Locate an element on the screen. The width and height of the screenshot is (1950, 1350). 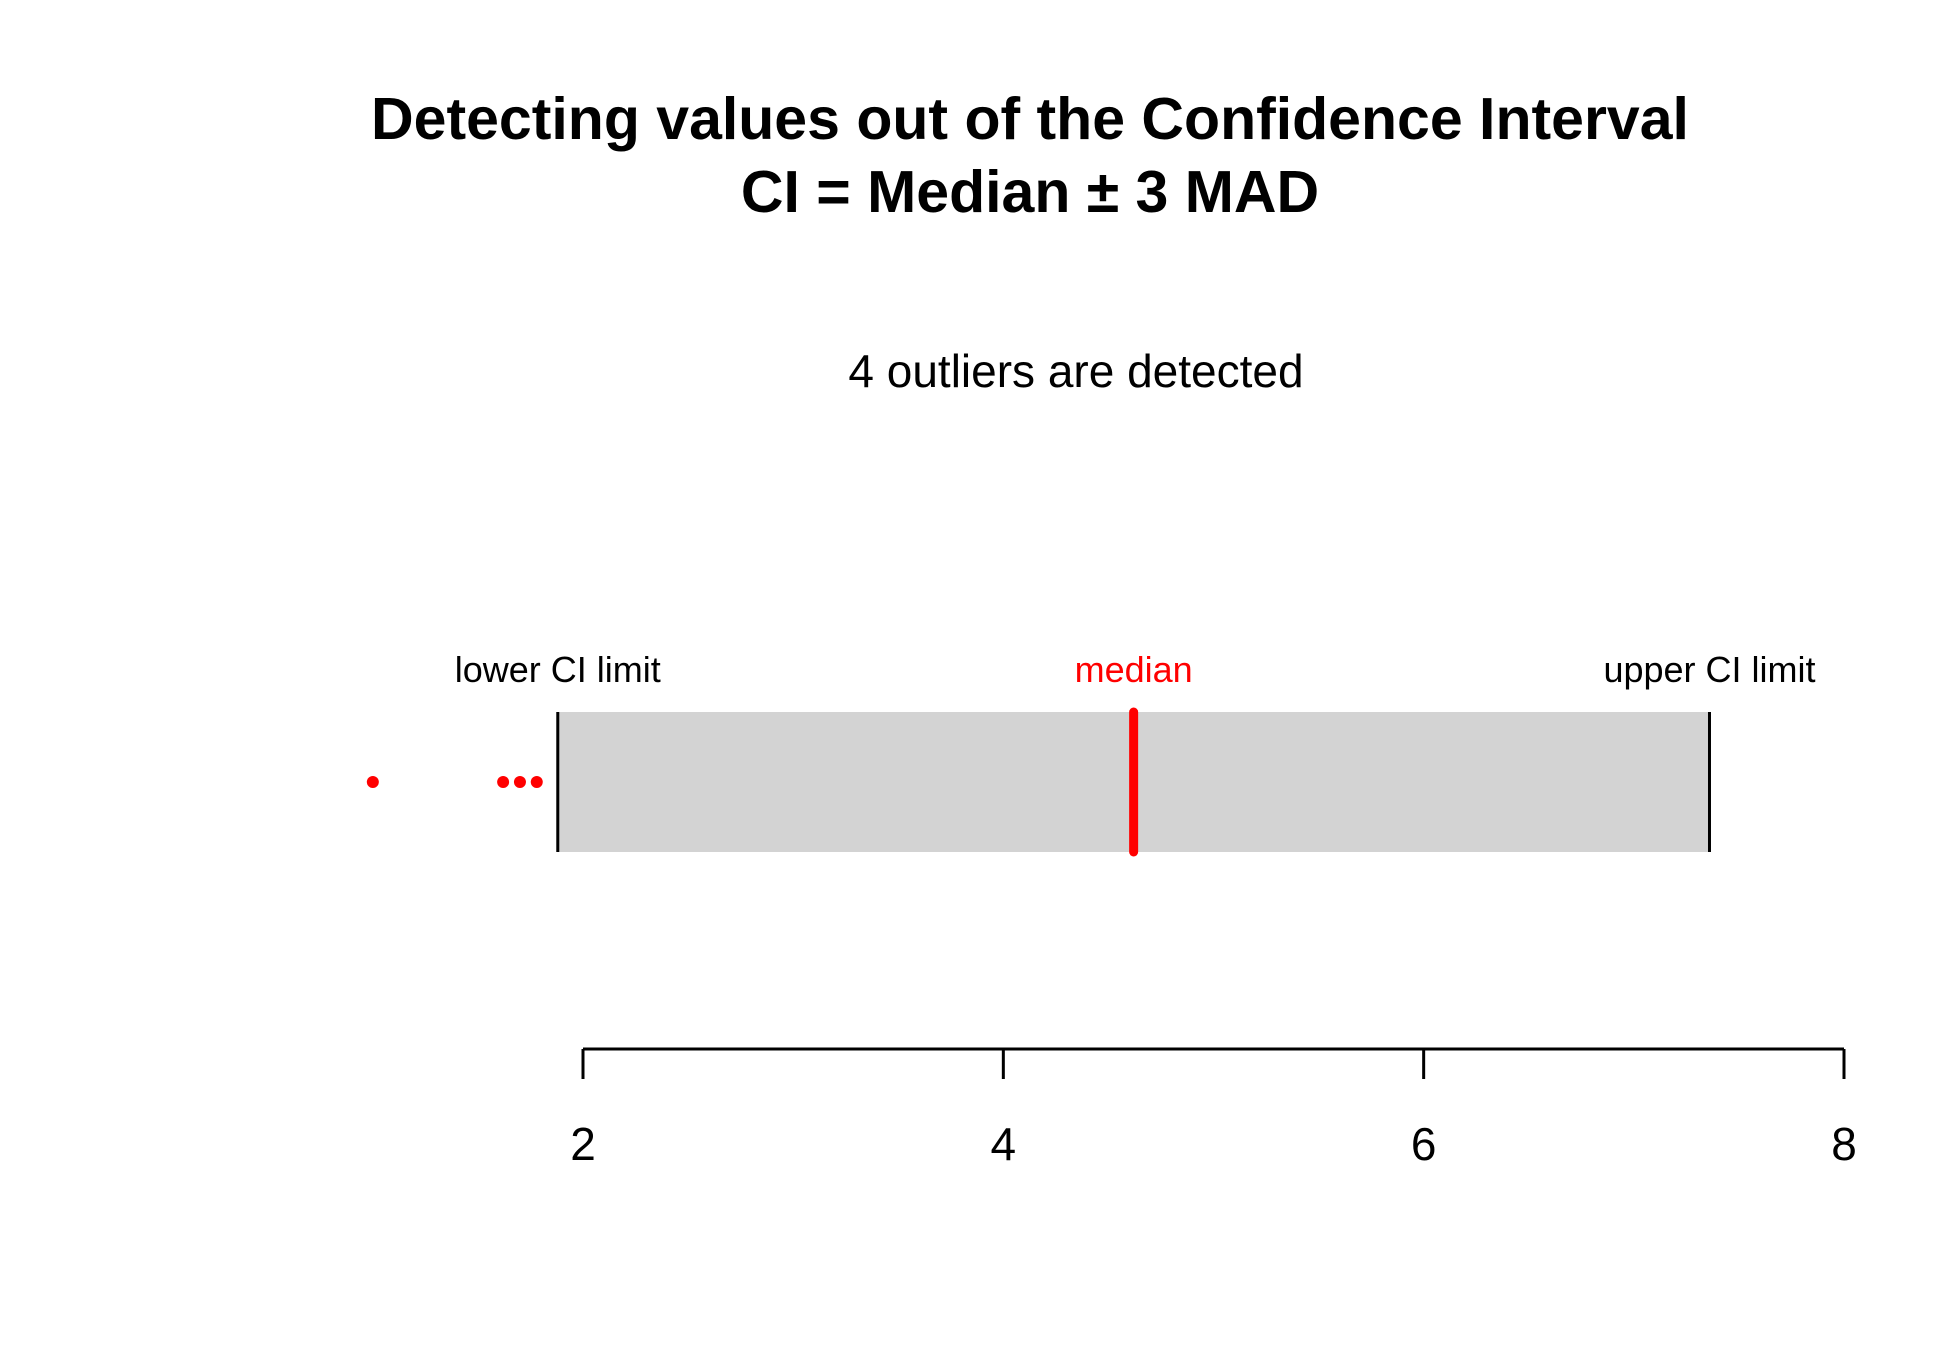
lower-ci-limit-label: lower CI limit is located at coordinates (558, 669).